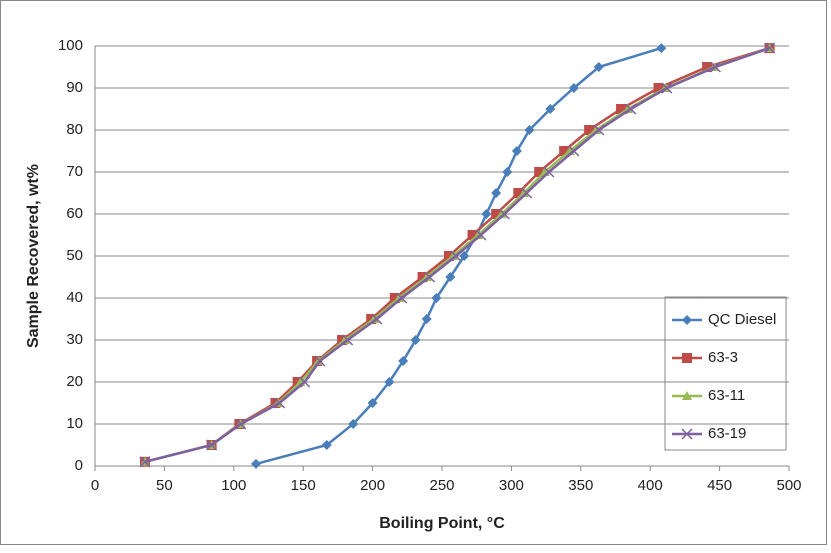 The height and width of the screenshot is (553, 831). Describe the element at coordinates (70, 45) in the screenshot. I see `y-tick-label: 100` at that location.